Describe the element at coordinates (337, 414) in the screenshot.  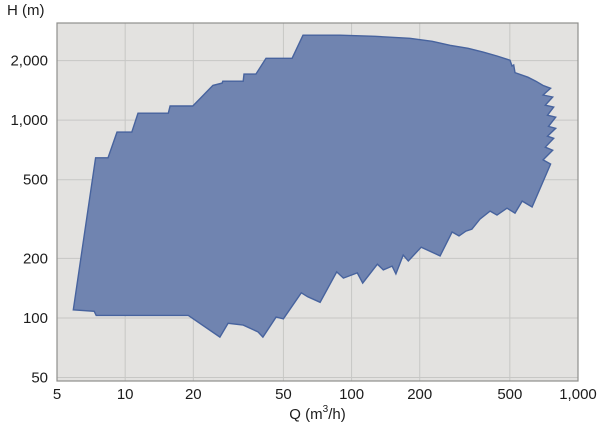
I see `x-axis-title-text: /h)` at that location.